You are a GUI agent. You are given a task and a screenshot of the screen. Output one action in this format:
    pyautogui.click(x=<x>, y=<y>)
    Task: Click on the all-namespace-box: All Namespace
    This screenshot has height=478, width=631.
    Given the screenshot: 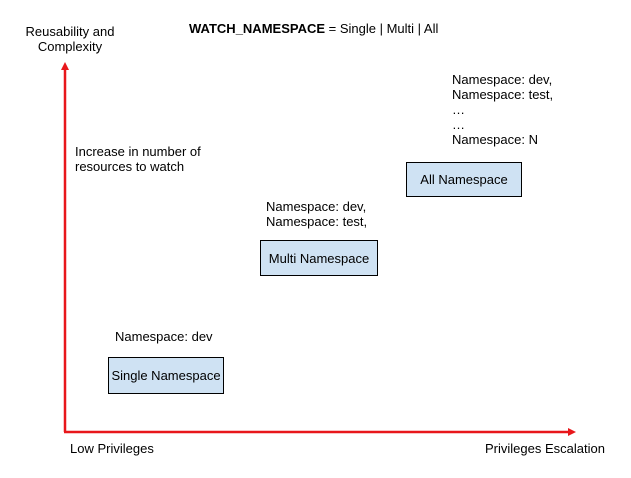 What is the action you would take?
    pyautogui.click(x=464, y=179)
    